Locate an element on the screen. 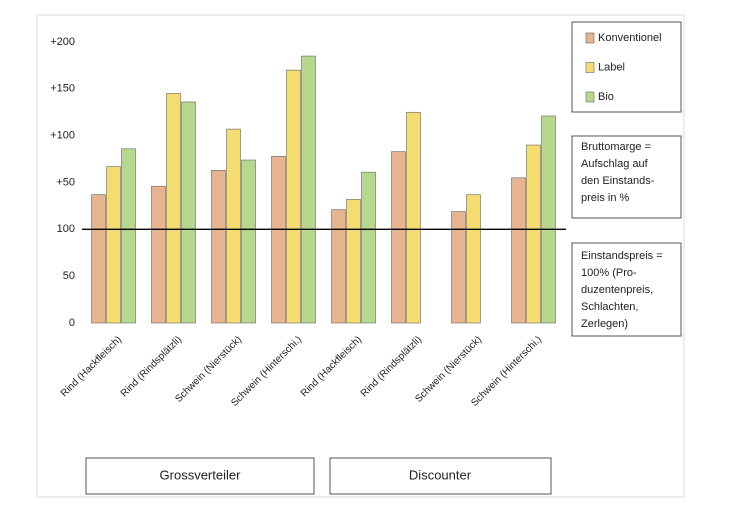 Image resolution: width=731 pixels, height=508 pixels. note-text: preis in % is located at coordinates (605, 198).